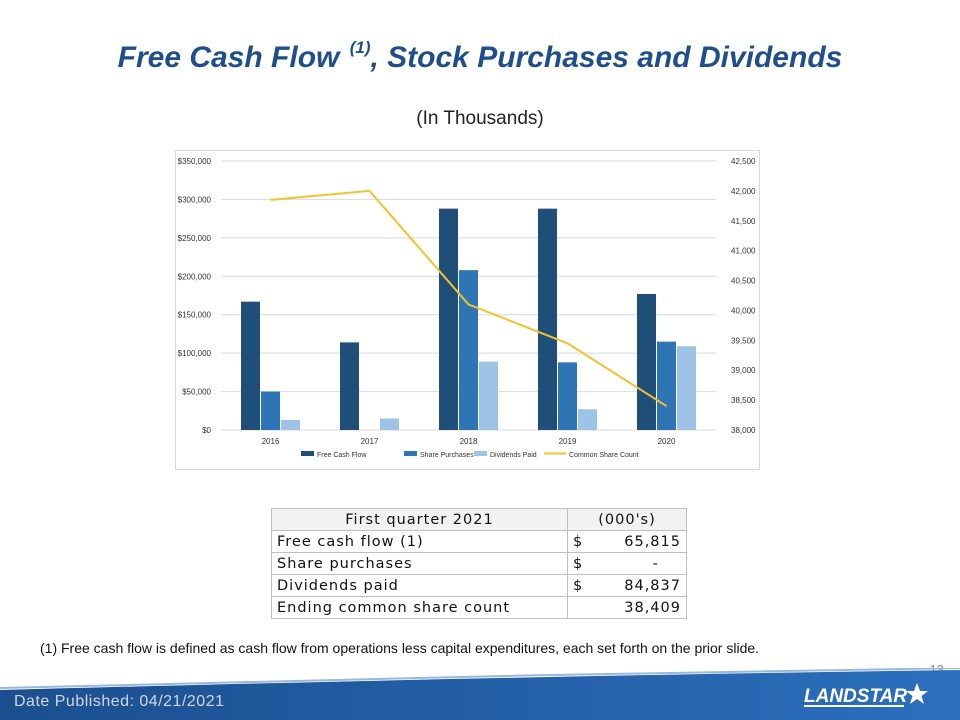 The image size is (960, 720). What do you see at coordinates (342, 455) in the screenshot?
I see `legend-label: Free Cash Flow` at bounding box center [342, 455].